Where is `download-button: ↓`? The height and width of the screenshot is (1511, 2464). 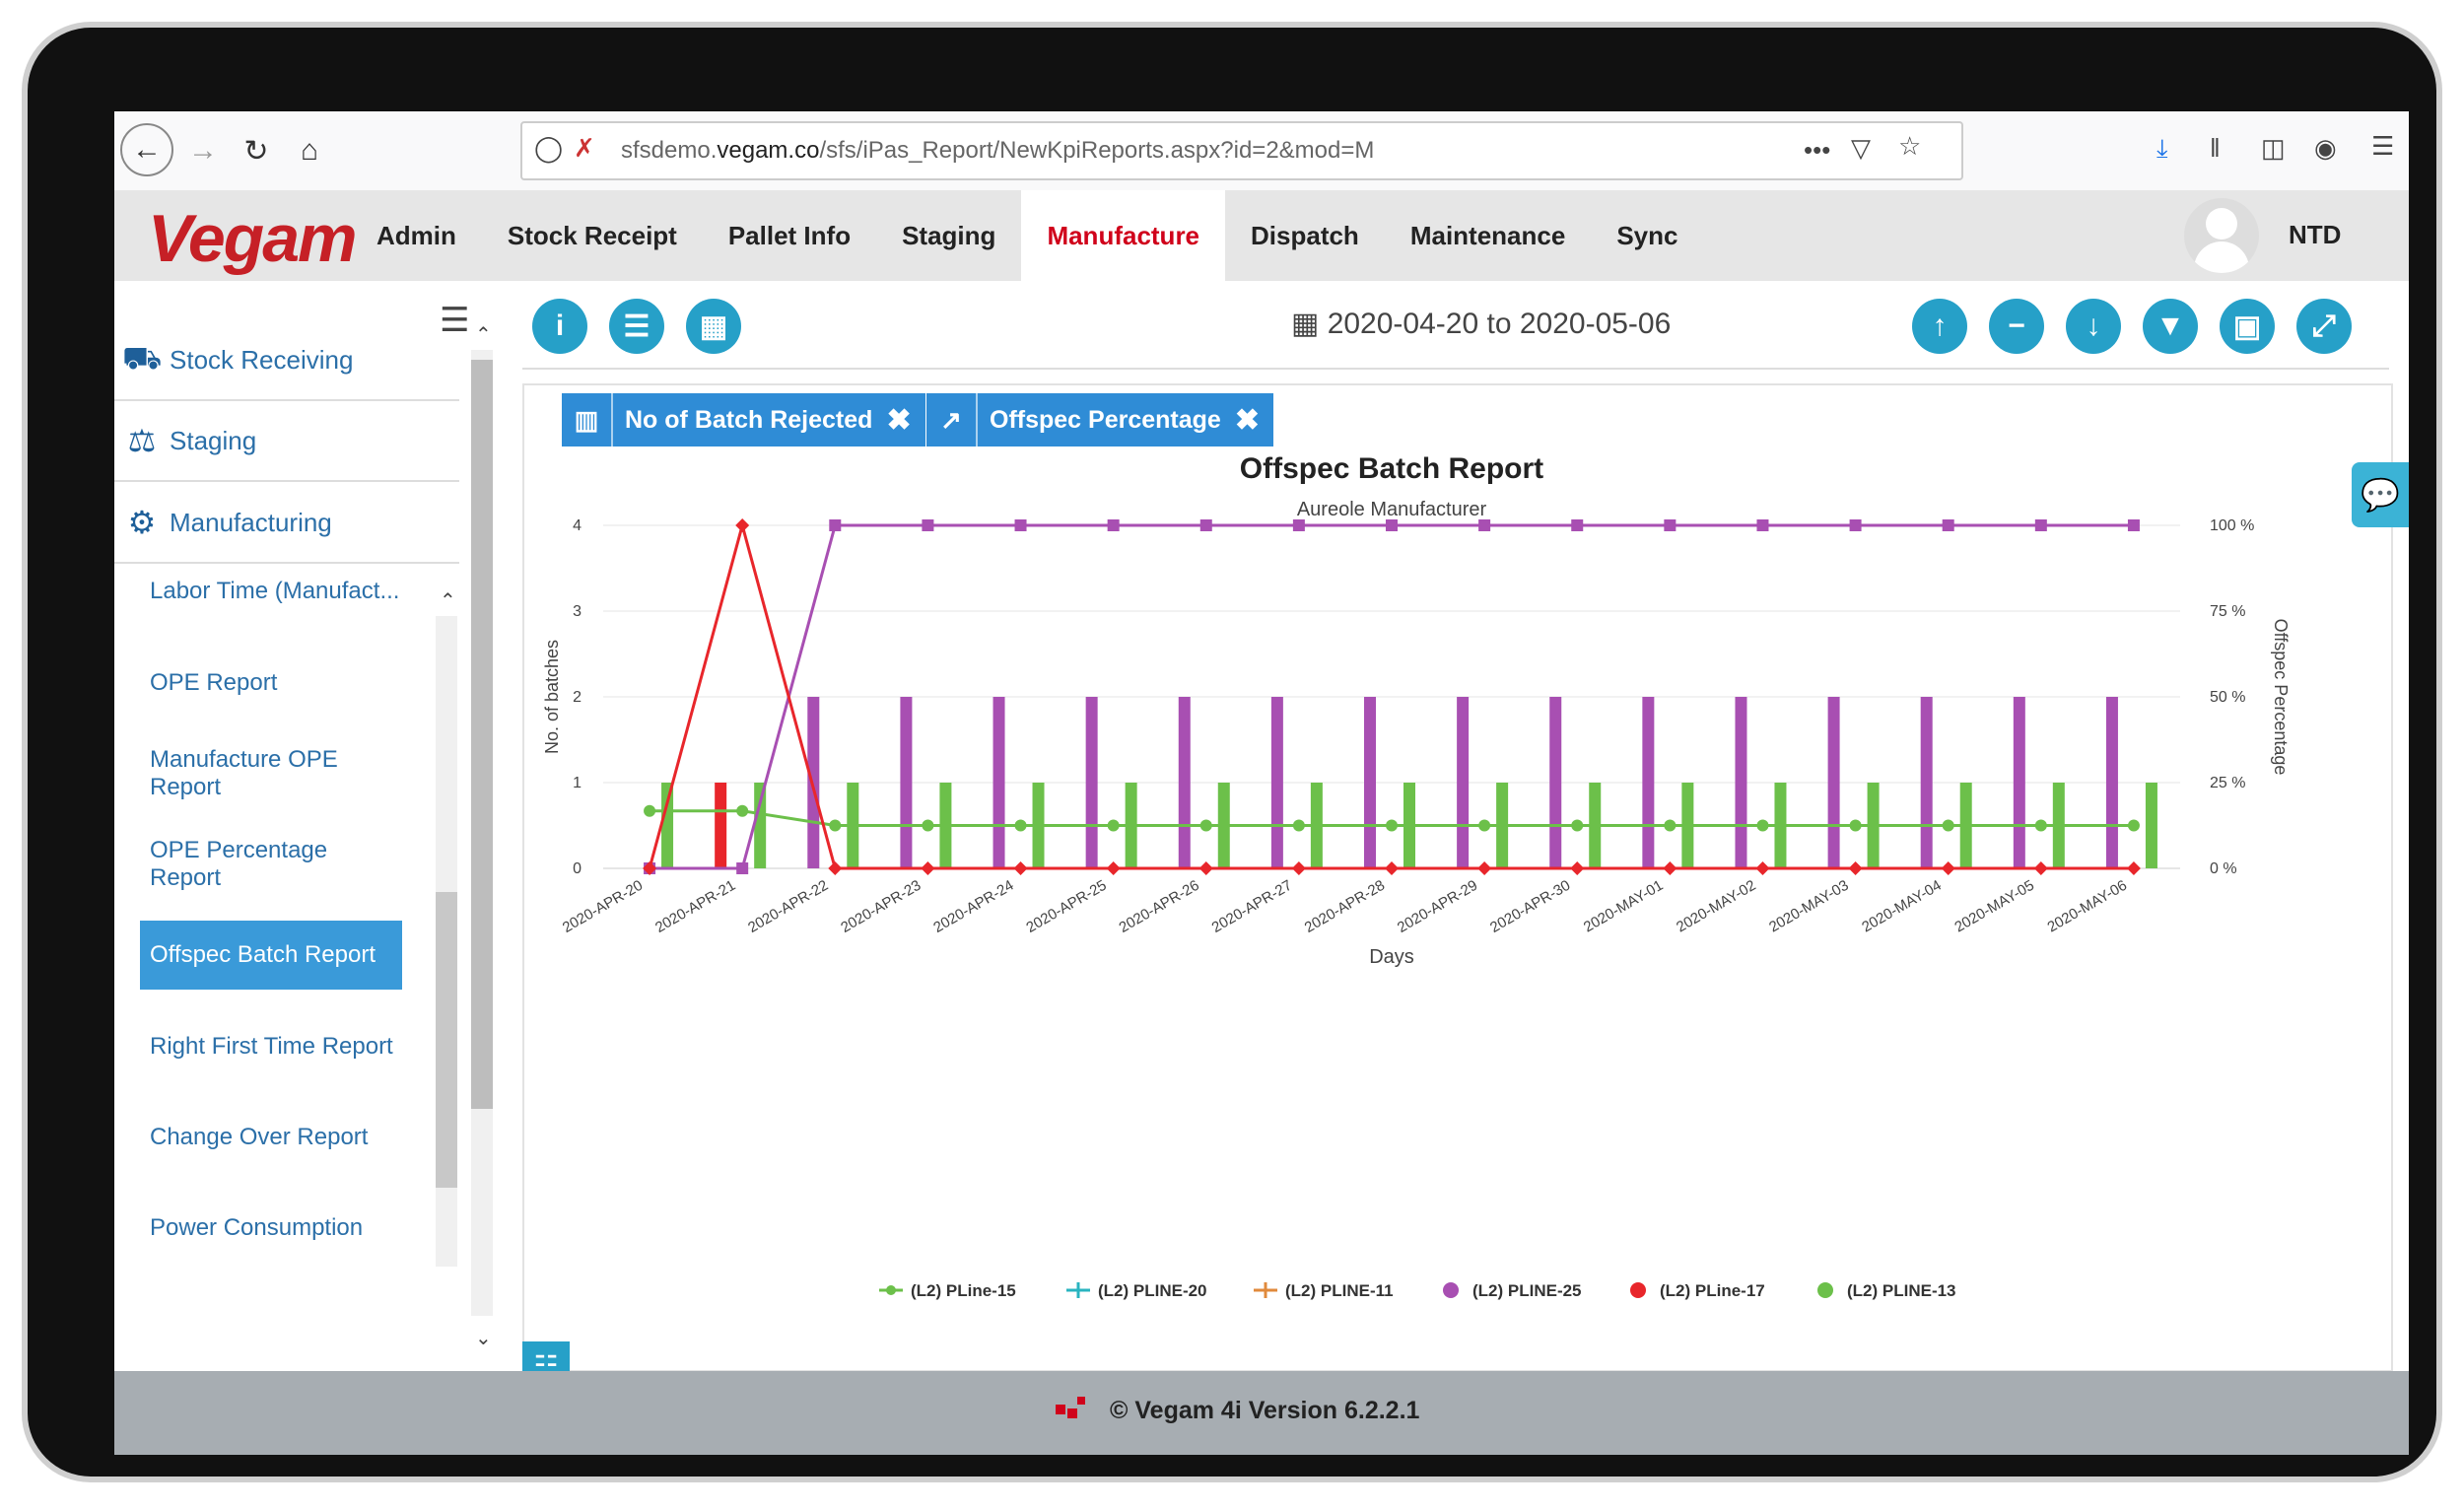 download-button: ↓ is located at coordinates (2093, 326).